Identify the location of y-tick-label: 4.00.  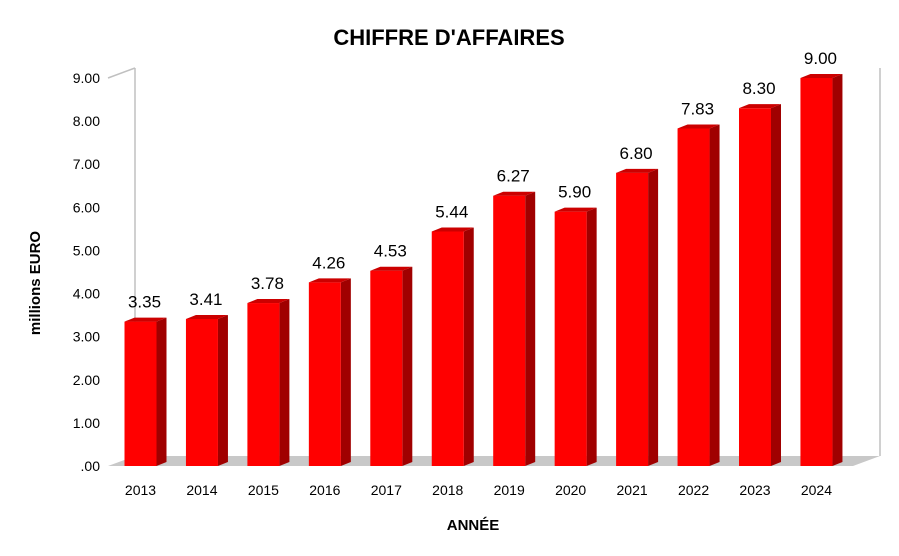
(86, 294).